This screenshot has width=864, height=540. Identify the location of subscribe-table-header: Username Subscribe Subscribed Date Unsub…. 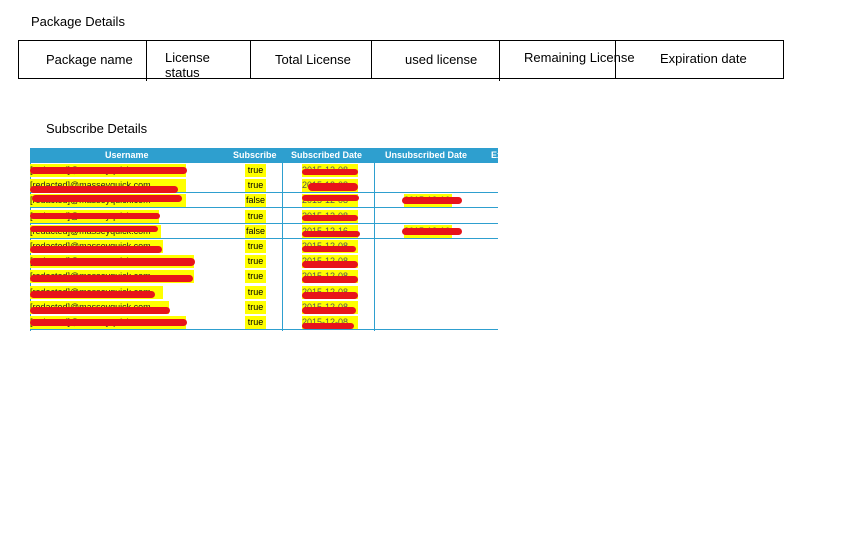
(264, 155).